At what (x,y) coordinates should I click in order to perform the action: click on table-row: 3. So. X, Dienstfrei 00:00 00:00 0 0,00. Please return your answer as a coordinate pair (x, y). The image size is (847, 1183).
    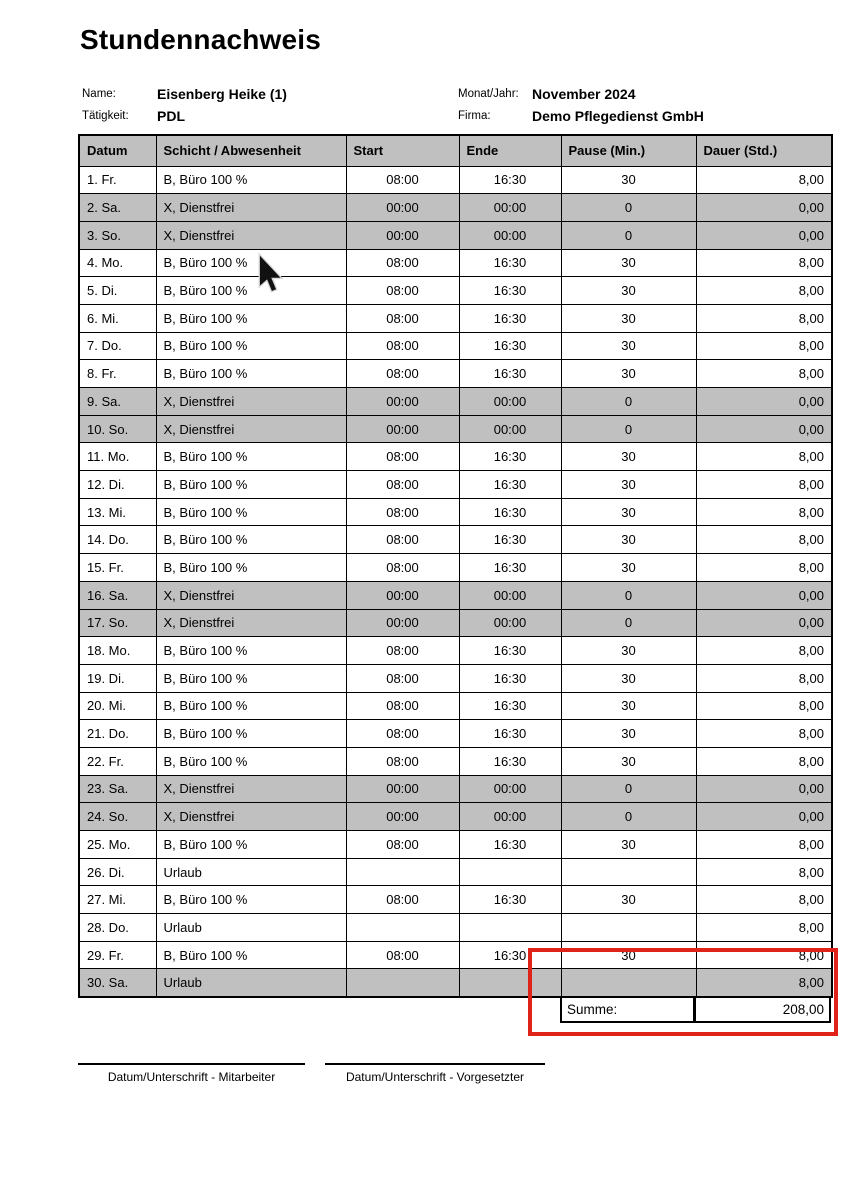
    Looking at the image, I should click on (455, 235).